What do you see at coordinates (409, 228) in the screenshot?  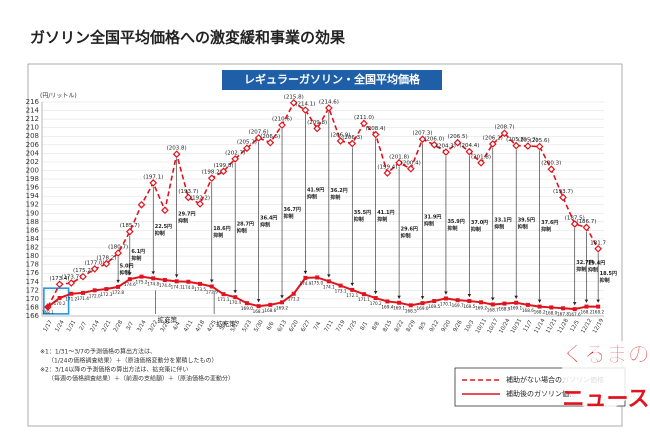 I see `reduction-amount: 29.6円` at bounding box center [409, 228].